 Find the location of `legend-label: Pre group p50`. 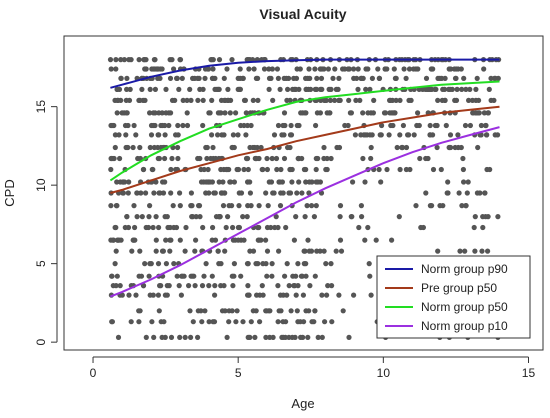

legend-label: Pre group p50 is located at coordinates (459, 288).